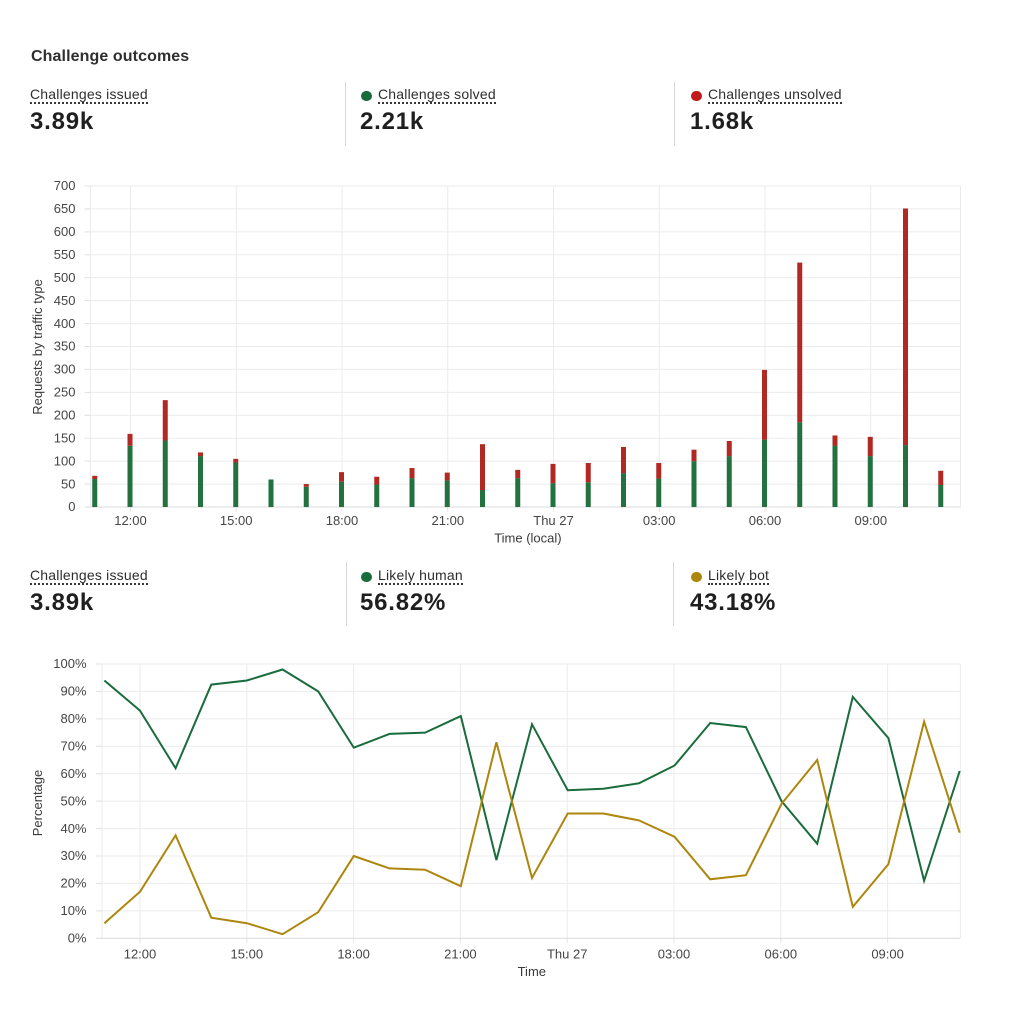  What do you see at coordinates (65, 300) in the screenshot?
I see `svg-text: 450` at bounding box center [65, 300].